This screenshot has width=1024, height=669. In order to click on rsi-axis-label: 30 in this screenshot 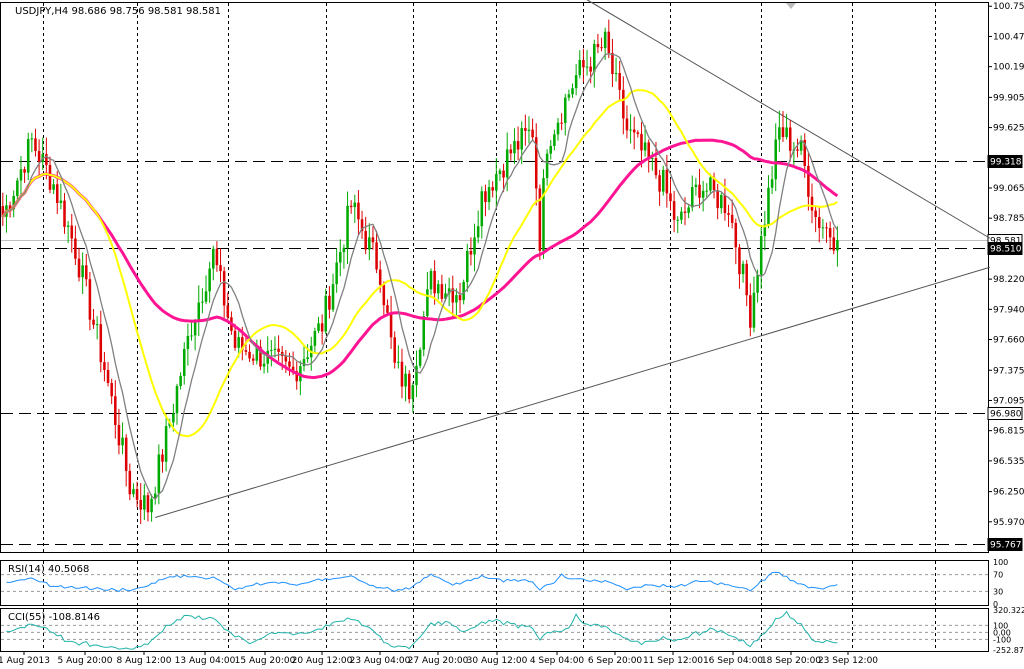, I will do `click(998, 591)`.